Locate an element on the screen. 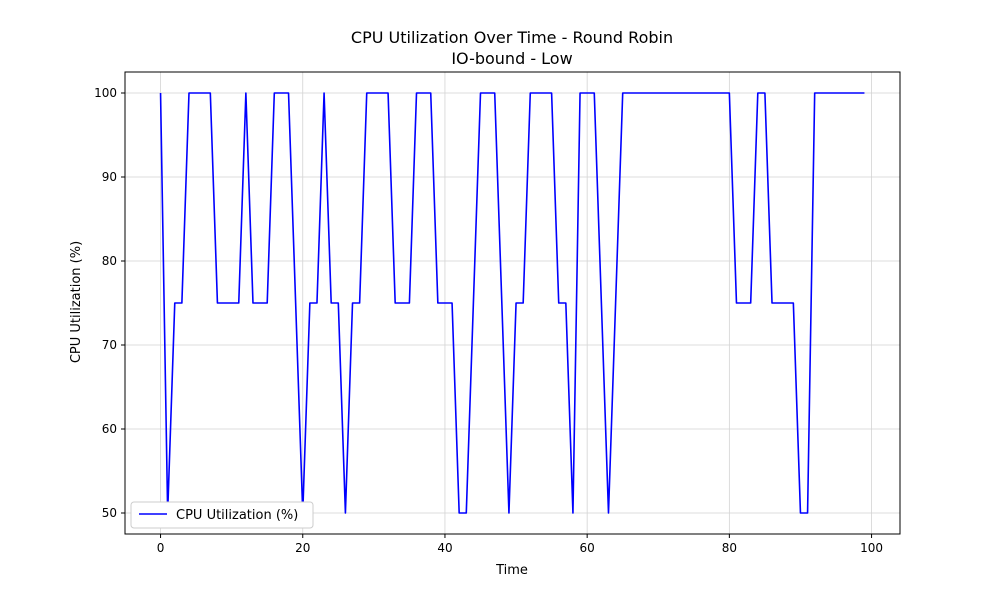 The height and width of the screenshot is (600, 1000). x-tick-label: 60 is located at coordinates (587, 548).